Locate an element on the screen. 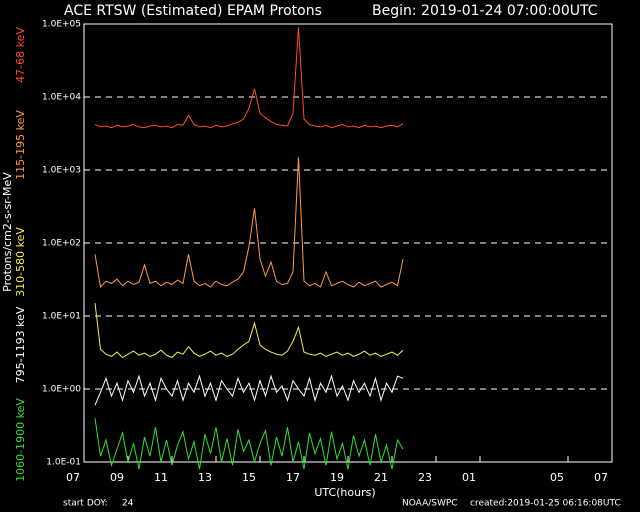 The height and width of the screenshot is (512, 640). footer-doy: 24 is located at coordinates (128, 504).